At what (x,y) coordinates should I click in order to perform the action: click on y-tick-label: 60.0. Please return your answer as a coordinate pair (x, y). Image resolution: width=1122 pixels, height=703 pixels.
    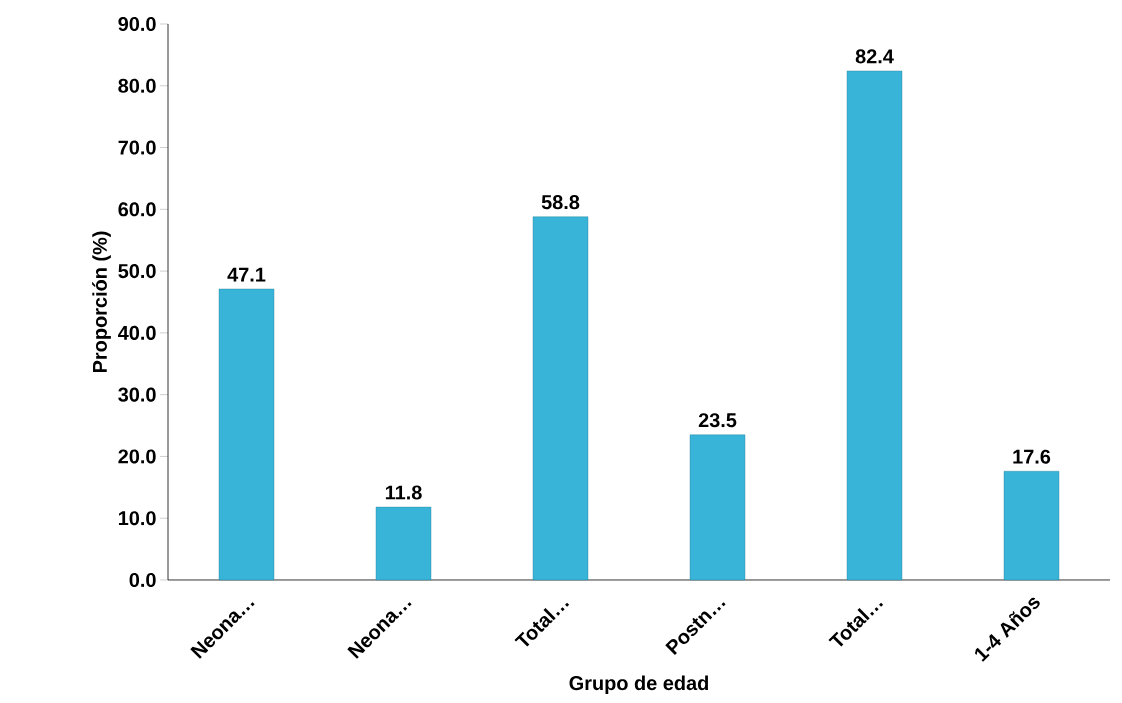
    Looking at the image, I should click on (137, 209).